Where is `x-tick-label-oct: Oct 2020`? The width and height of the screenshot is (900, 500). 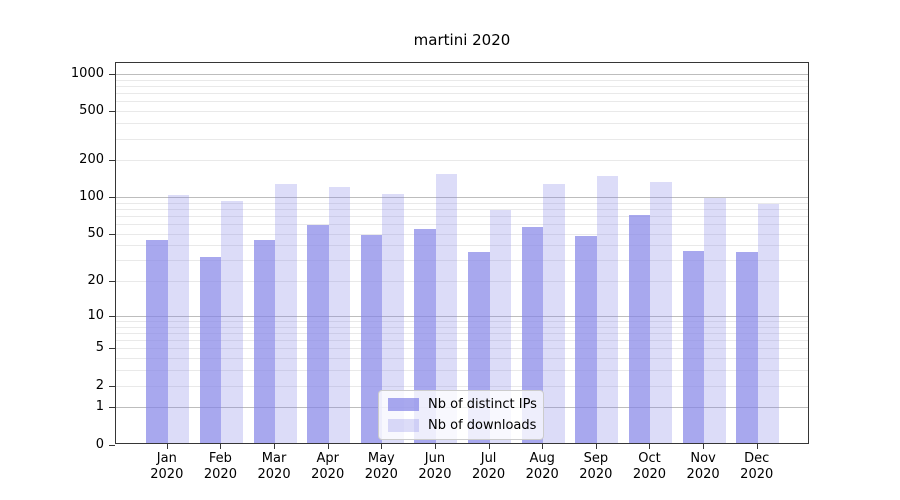
x-tick-label-oct: Oct 2020 is located at coordinates (649, 467).